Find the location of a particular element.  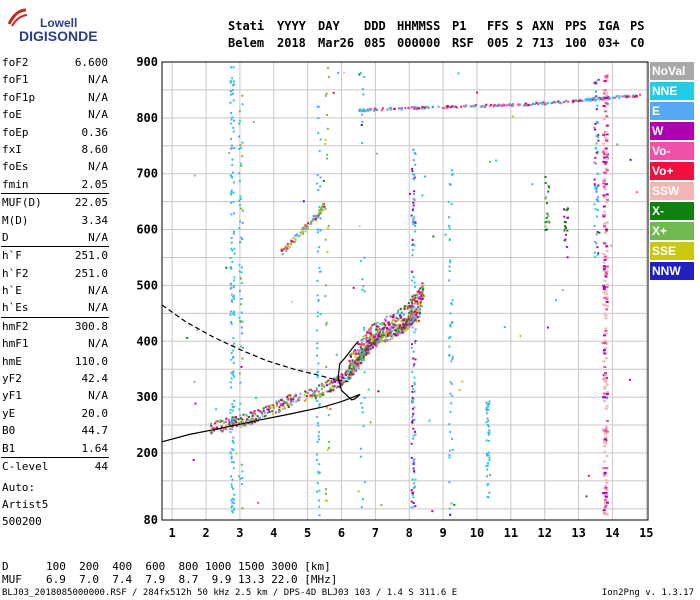

param-label: h`E is located at coordinates (12, 291).